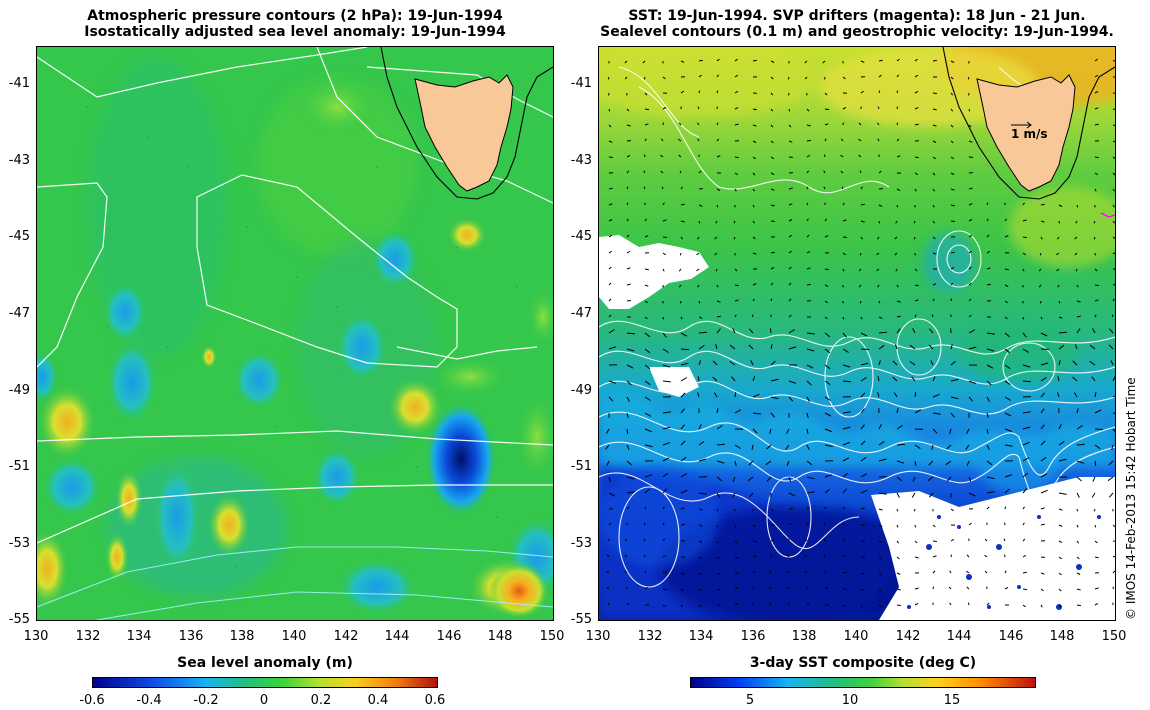  Describe the element at coordinates (139, 636) in the screenshot. I see `x-tick: 134` at that location.